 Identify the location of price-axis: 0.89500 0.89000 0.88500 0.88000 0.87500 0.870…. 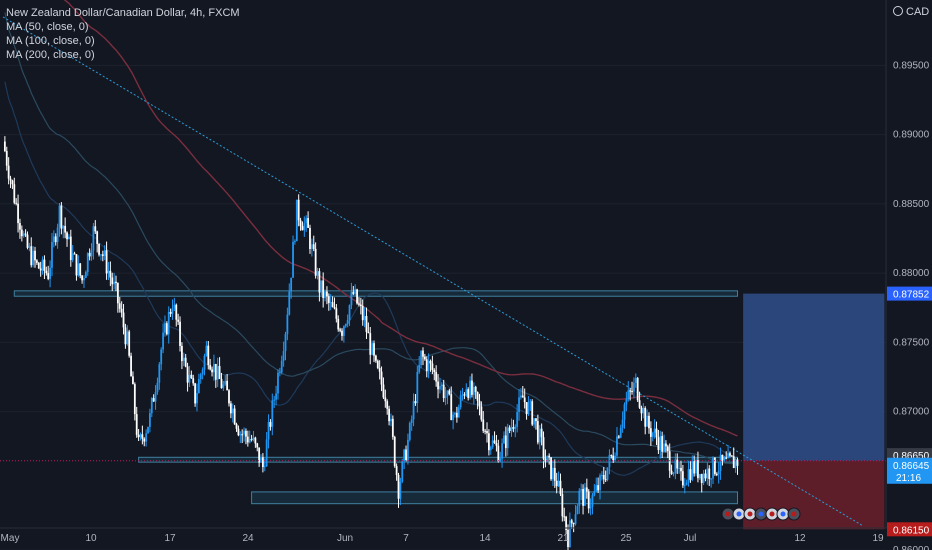
(907, 275).